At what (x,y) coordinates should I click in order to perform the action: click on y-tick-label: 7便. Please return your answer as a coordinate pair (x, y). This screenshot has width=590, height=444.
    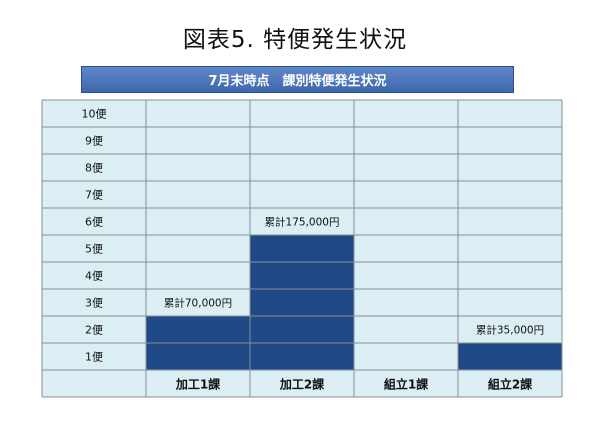
    Looking at the image, I should click on (94, 195).